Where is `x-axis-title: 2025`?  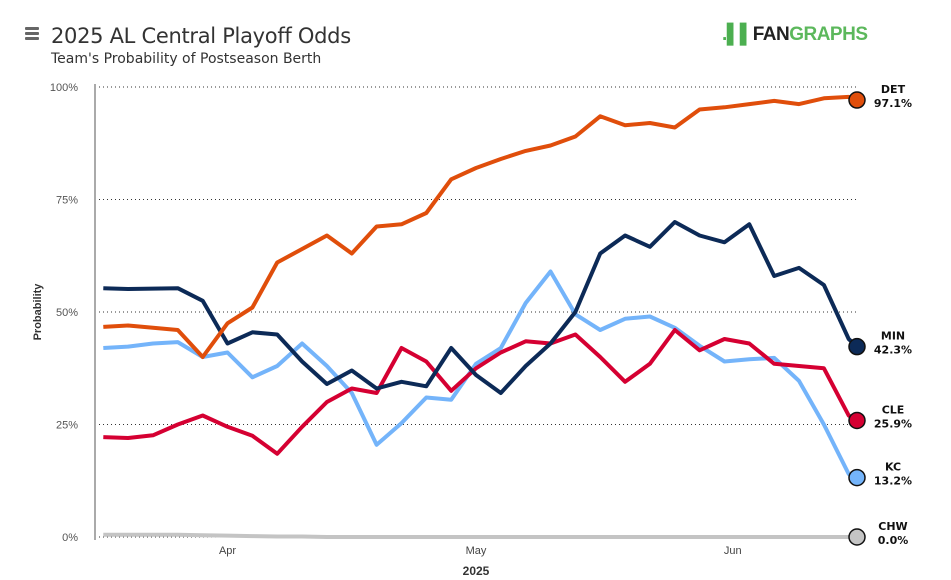 x-axis-title: 2025 is located at coordinates (476, 571).